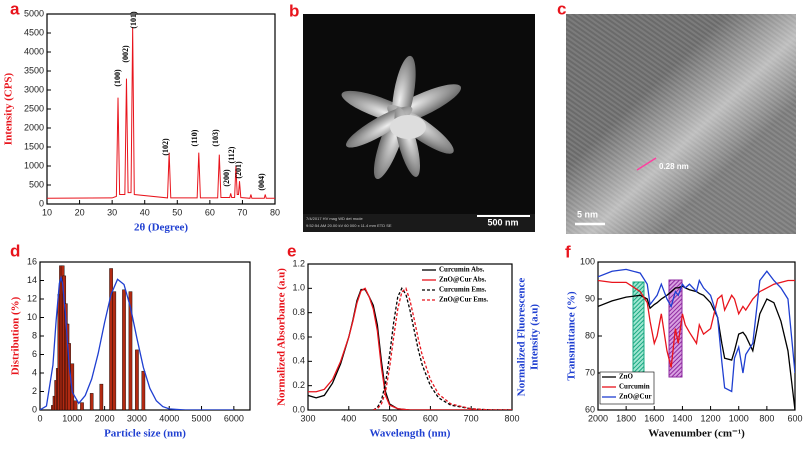 This screenshot has width=804, height=470. What do you see at coordinates (34, 51) in the screenshot?
I see `y-tick-label: 4000` at bounding box center [34, 51].